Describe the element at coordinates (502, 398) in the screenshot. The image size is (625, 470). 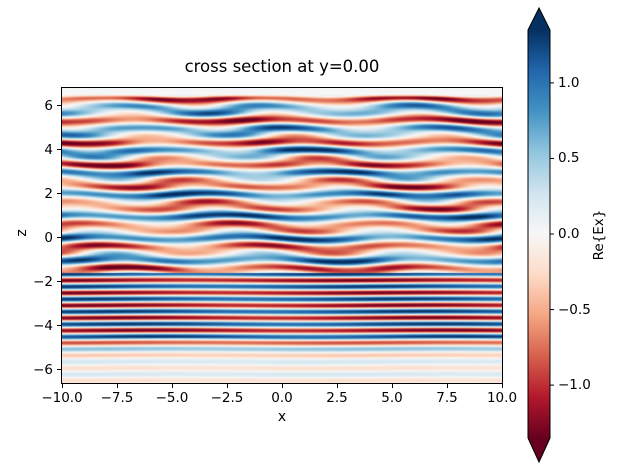
I see `x-tick-label: 10.0` at that location.